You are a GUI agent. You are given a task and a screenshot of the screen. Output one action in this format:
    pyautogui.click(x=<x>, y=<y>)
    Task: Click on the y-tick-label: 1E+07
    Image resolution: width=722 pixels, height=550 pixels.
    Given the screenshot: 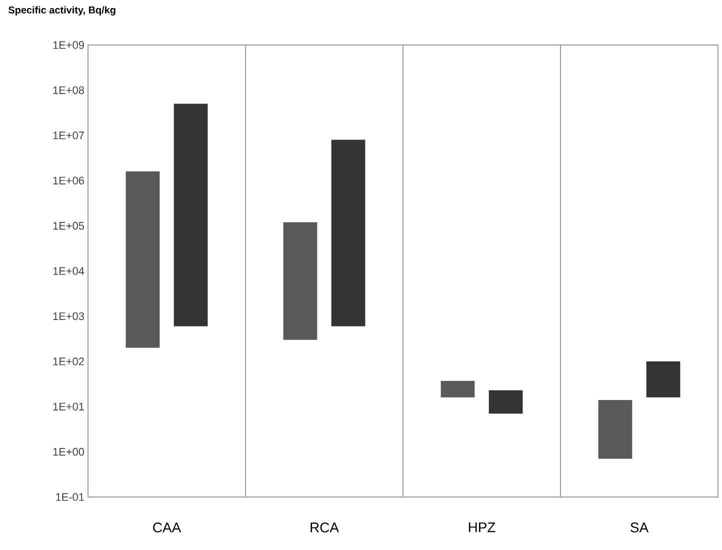 What is the action you would take?
    pyautogui.click(x=68, y=136)
    